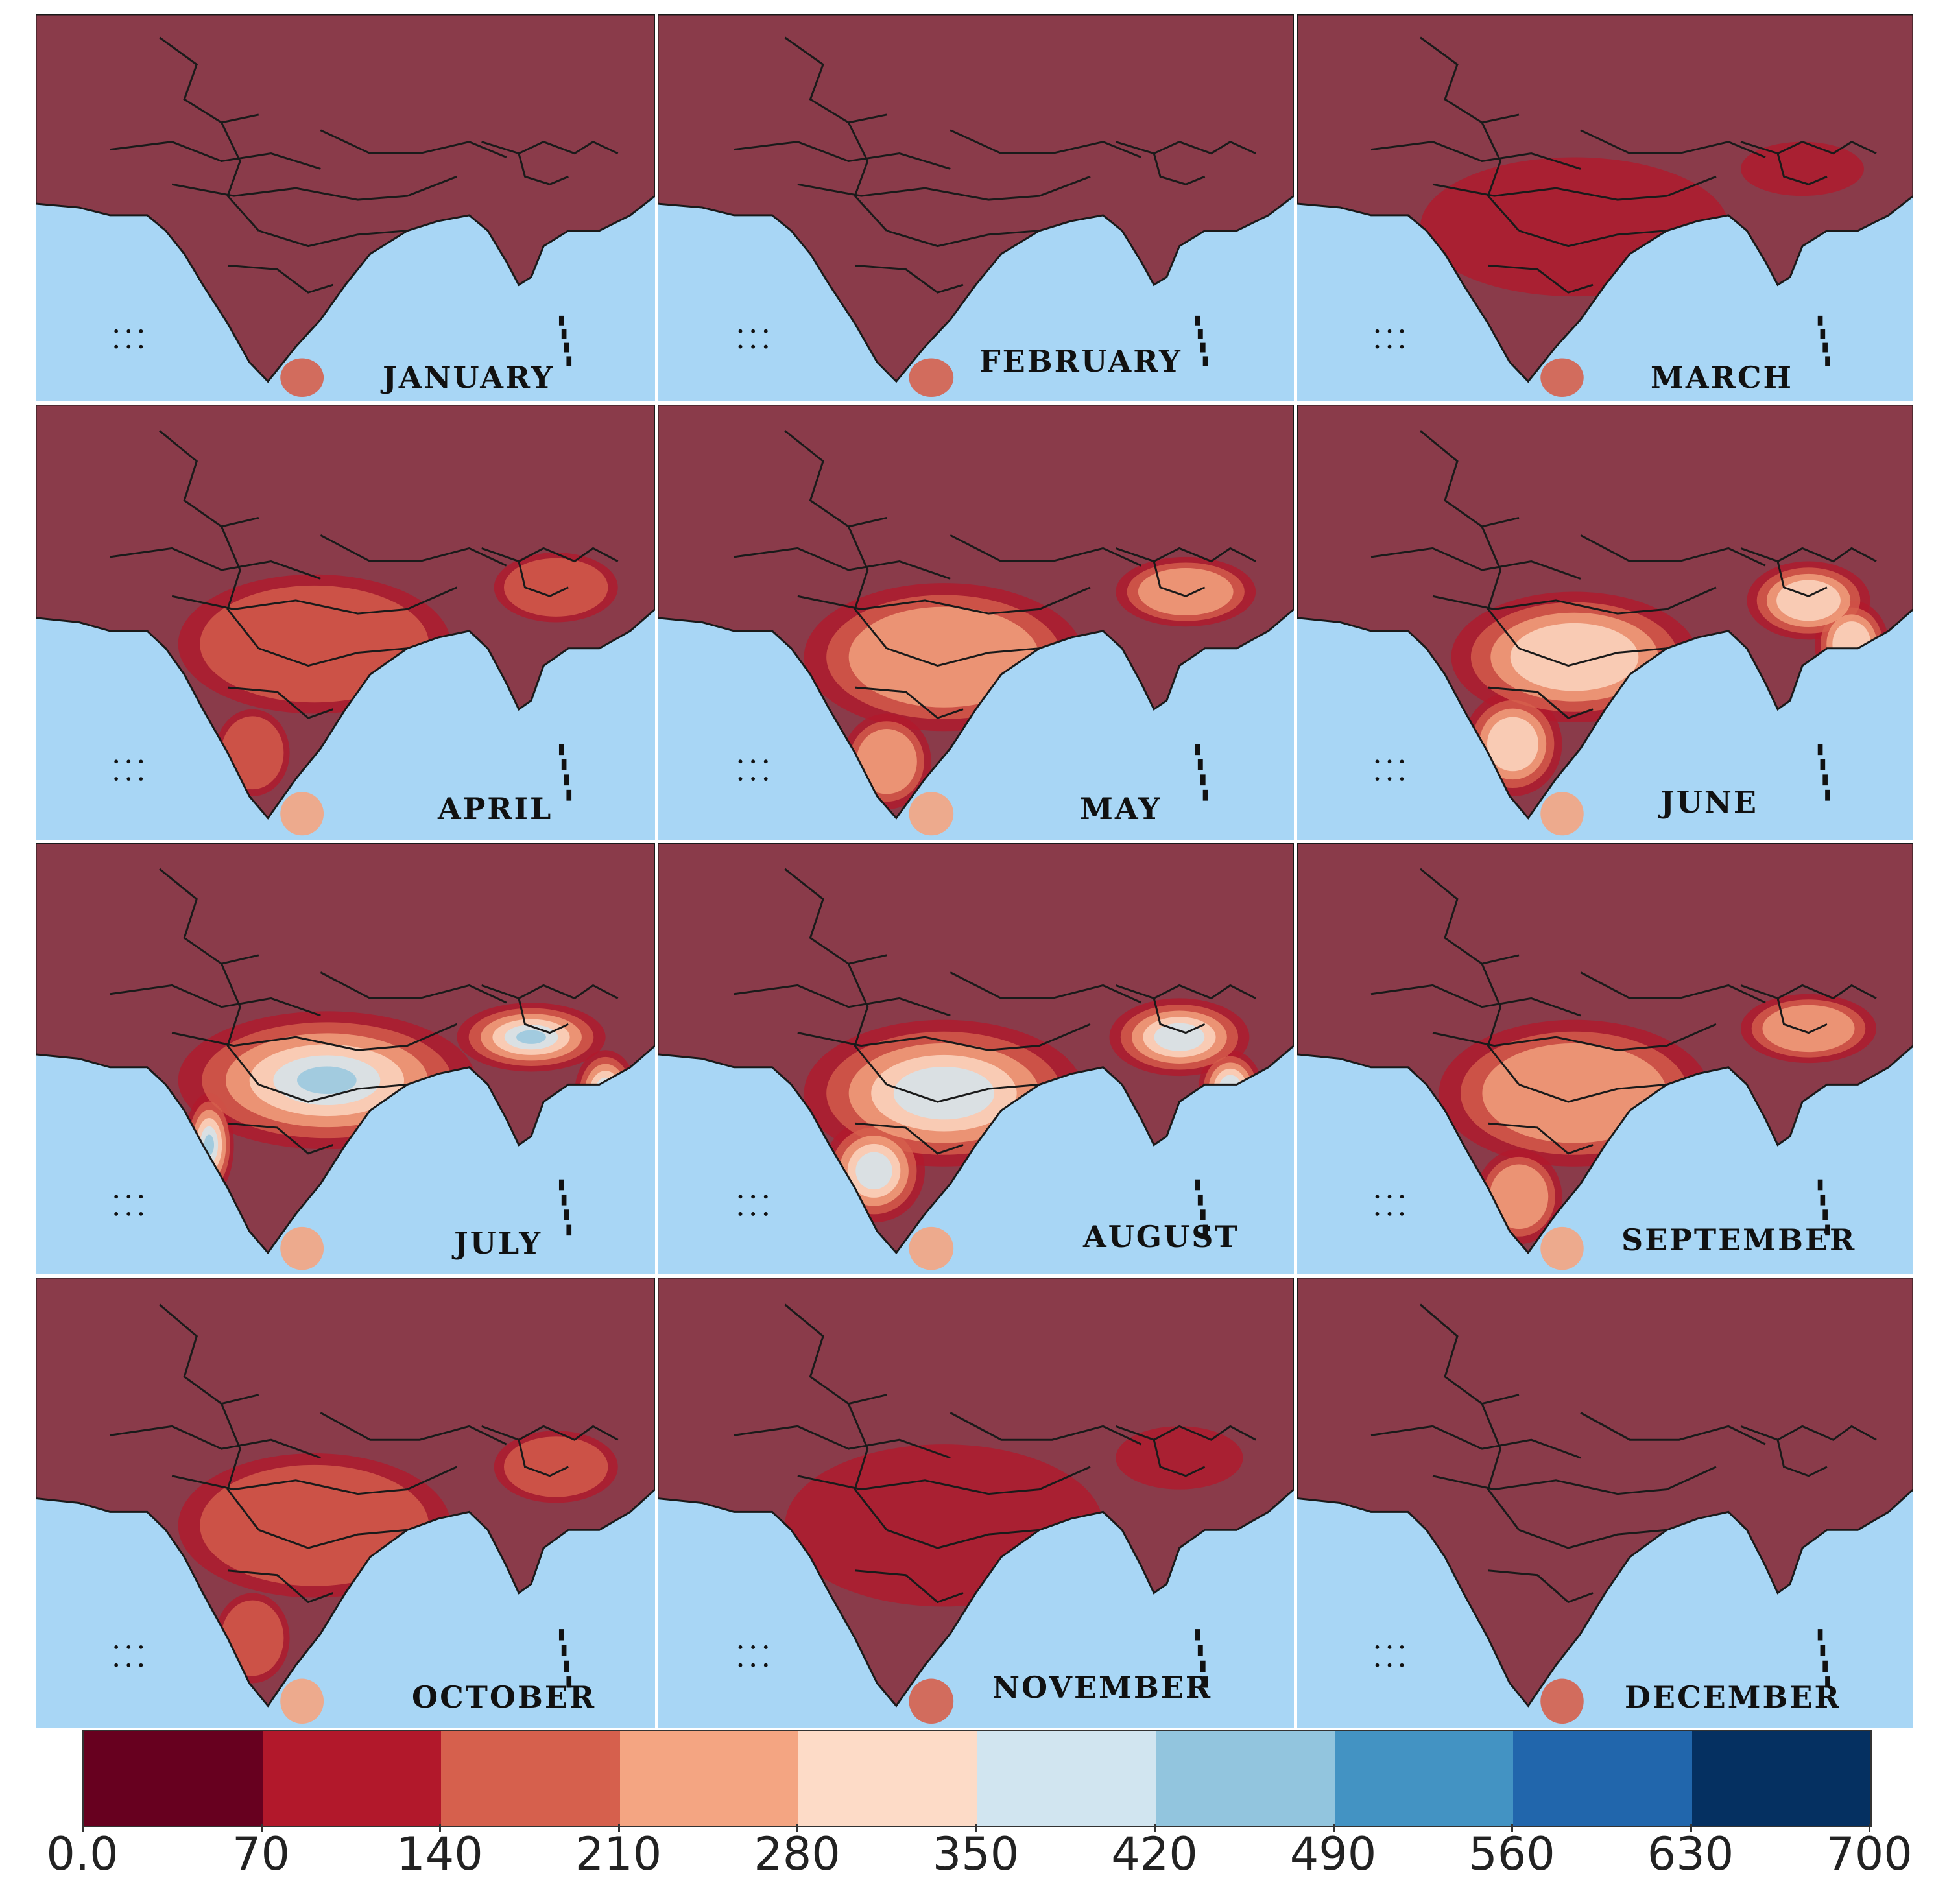 This screenshot has height=1904, width=1947. I want to click on month-label: JUNE, so click(1709, 802).